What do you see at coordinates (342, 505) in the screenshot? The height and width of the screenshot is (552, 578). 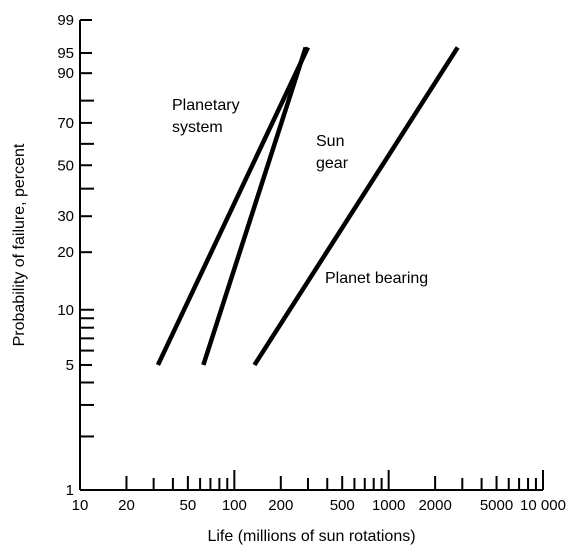 I see `x-tick-label: 500` at bounding box center [342, 505].